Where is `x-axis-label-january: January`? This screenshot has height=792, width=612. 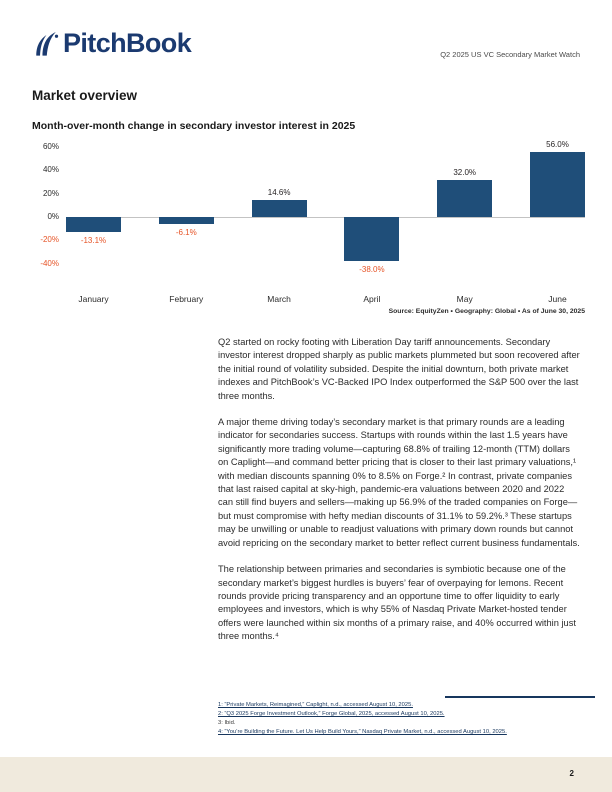 x-axis-label-january: January is located at coordinates (93, 299).